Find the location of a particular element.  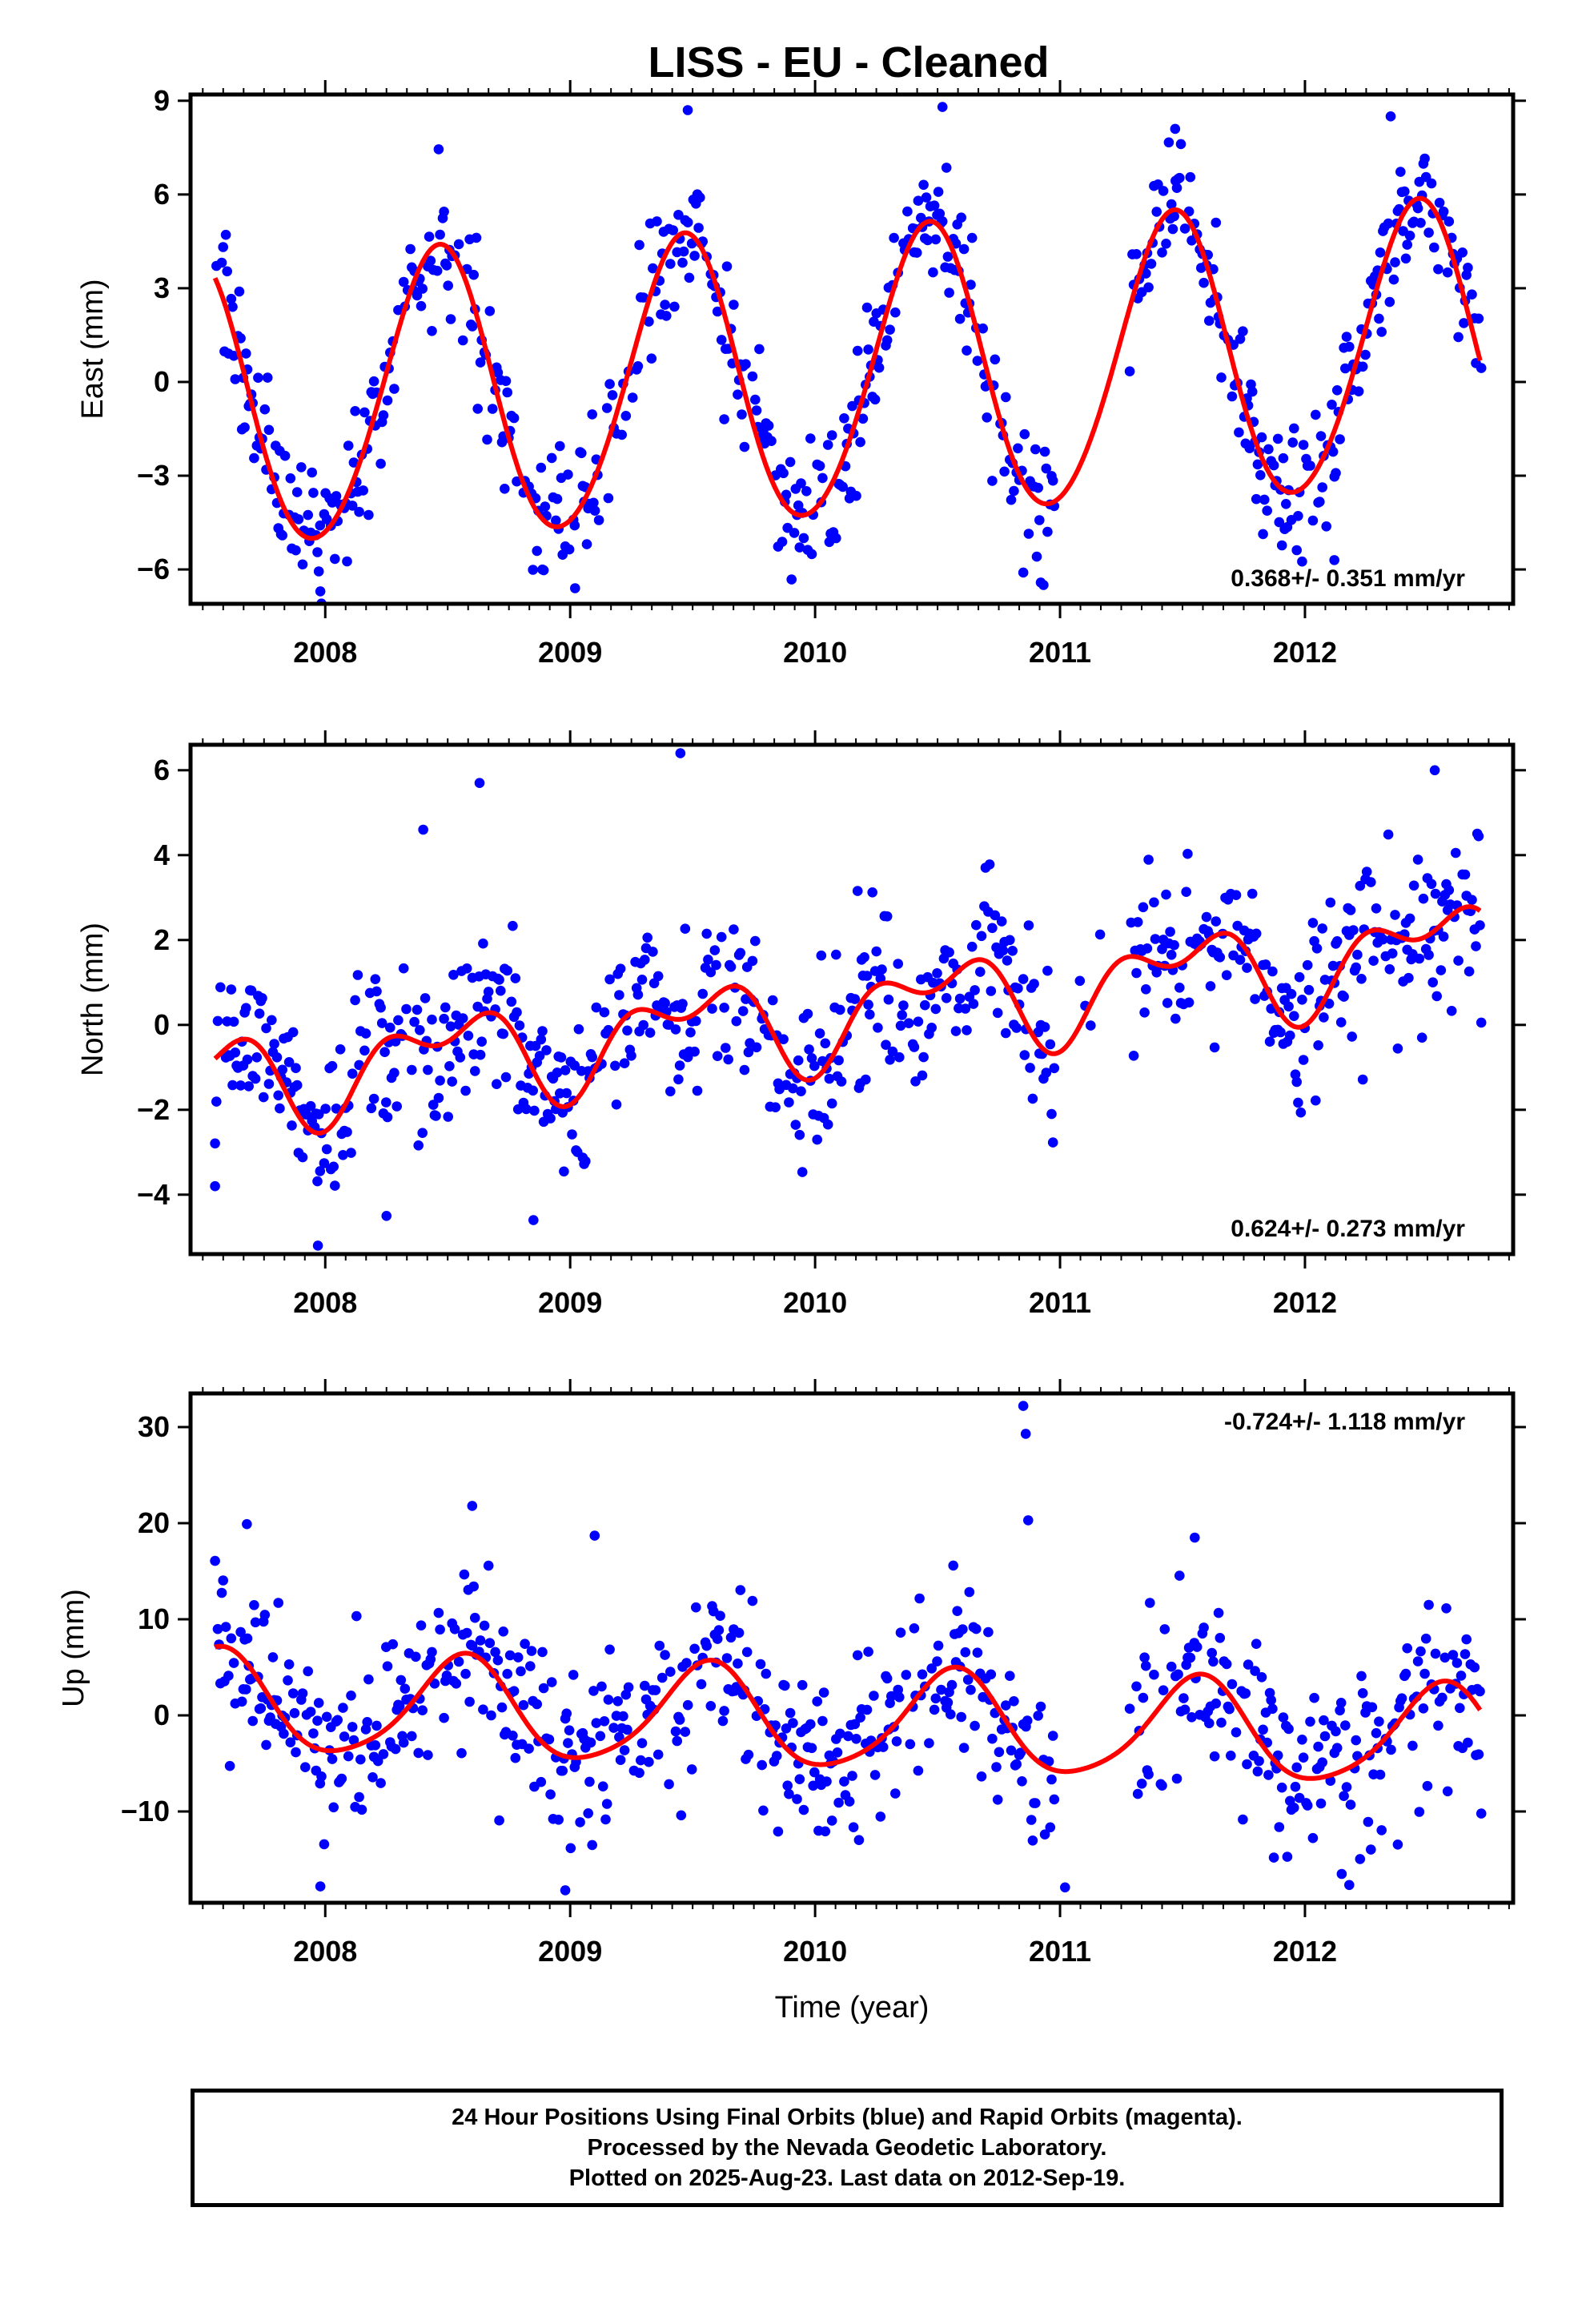

x-axis-label: Time (year) is located at coordinates (852, 2007).